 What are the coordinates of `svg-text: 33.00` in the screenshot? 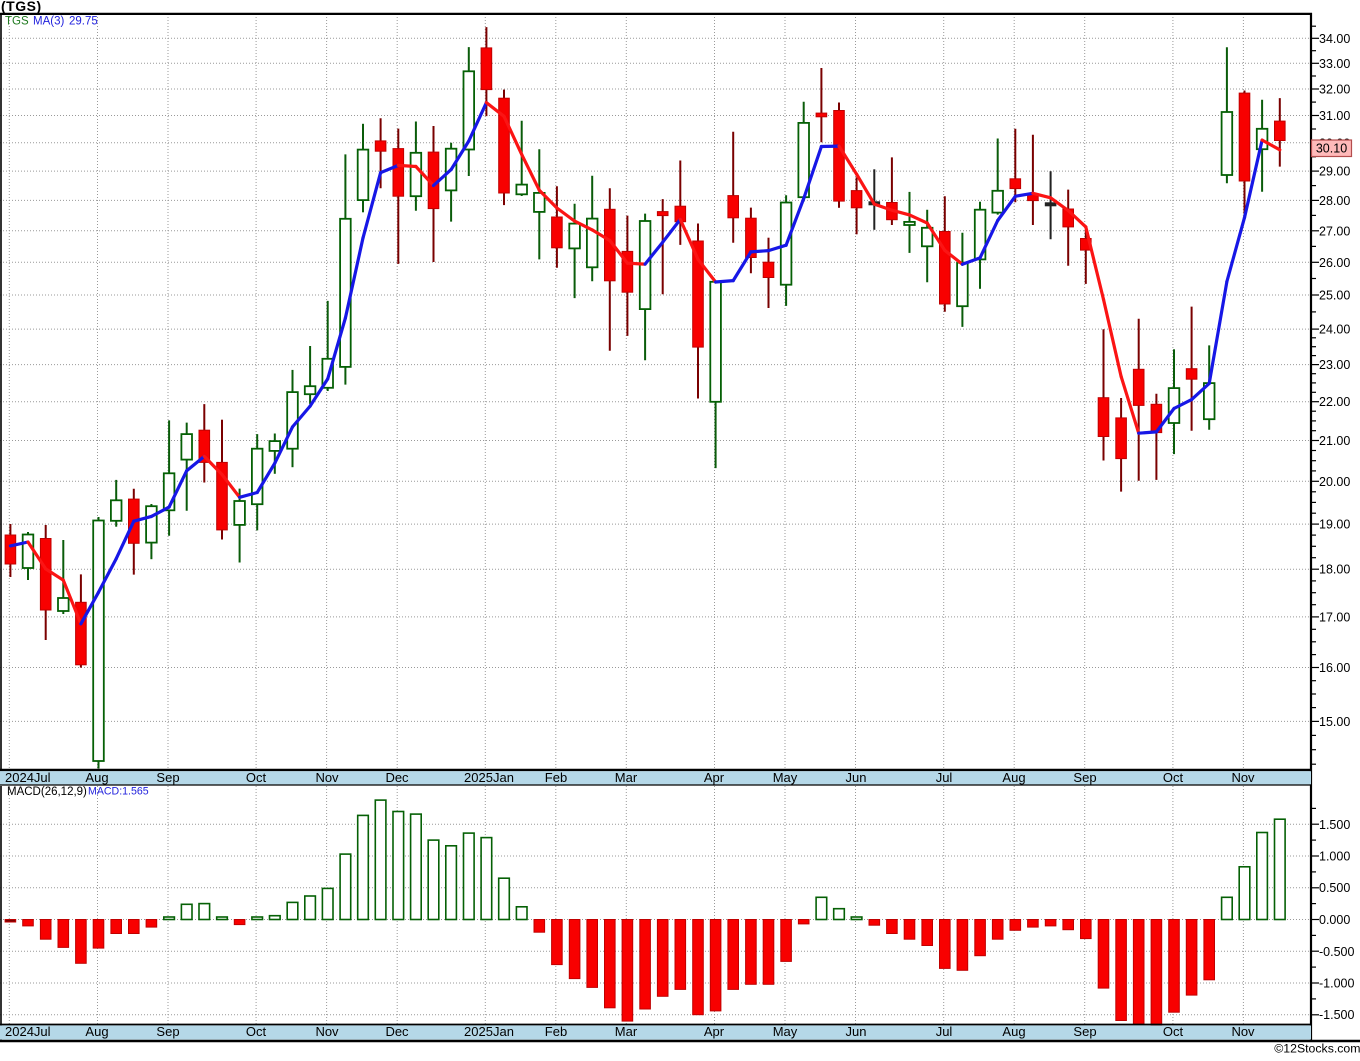 It's located at (1334, 64).